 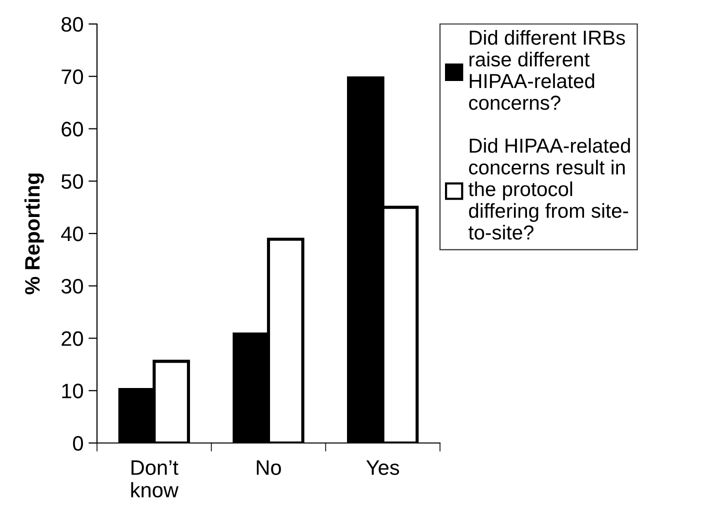 What do you see at coordinates (268, 467) in the screenshot?
I see `x-tick-label: No` at bounding box center [268, 467].